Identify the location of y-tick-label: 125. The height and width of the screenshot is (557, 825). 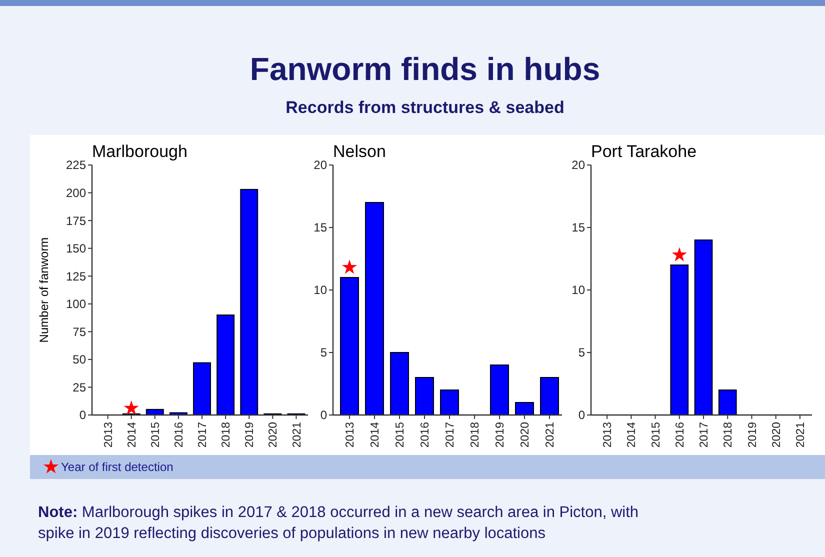
(76, 276).